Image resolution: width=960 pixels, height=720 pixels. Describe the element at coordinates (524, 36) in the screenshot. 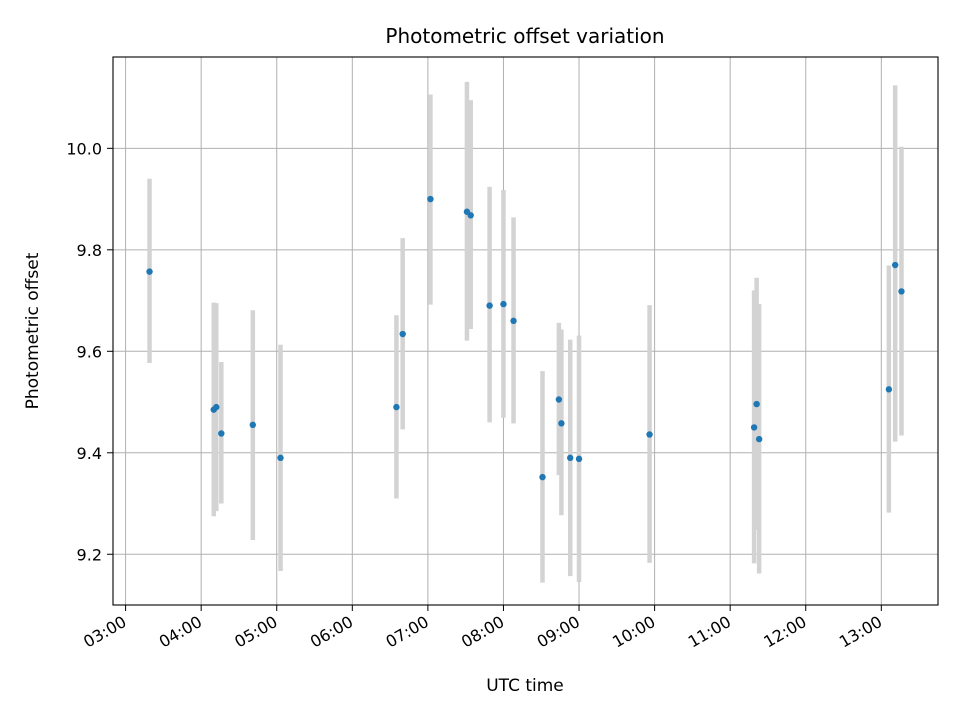

I see `chart-title: Photometric offset variation` at that location.